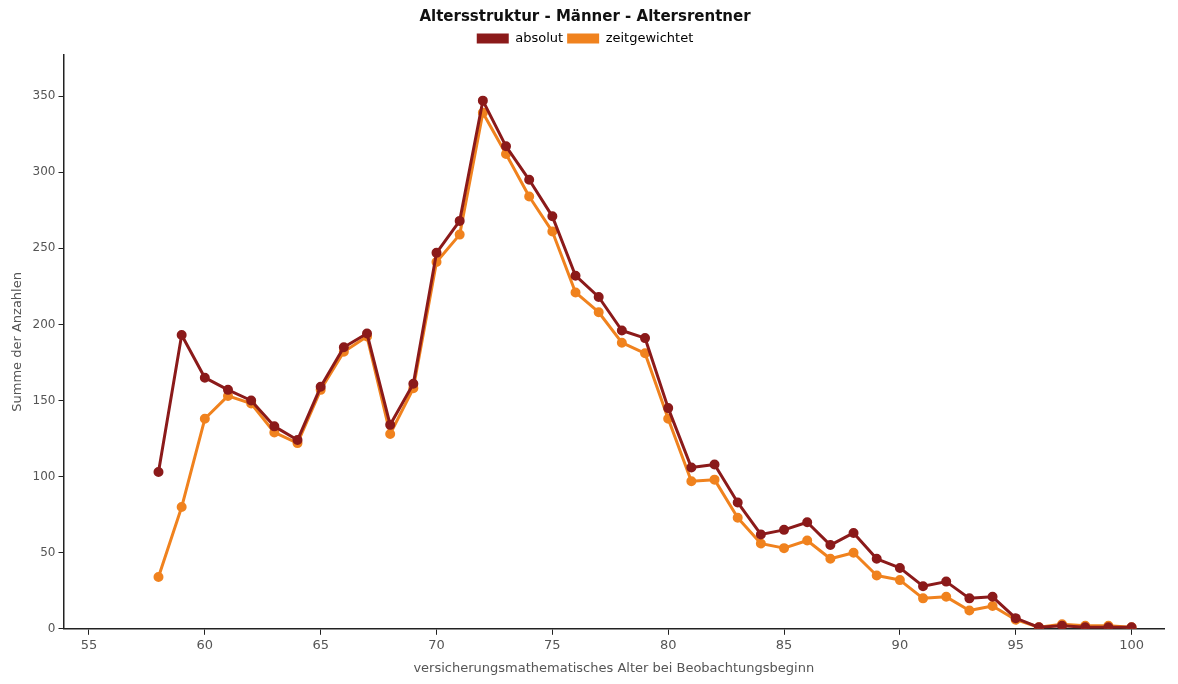 The image size is (1178, 684). What do you see at coordinates (51, 627) in the screenshot?
I see `y-tick-label: 0` at bounding box center [51, 627].